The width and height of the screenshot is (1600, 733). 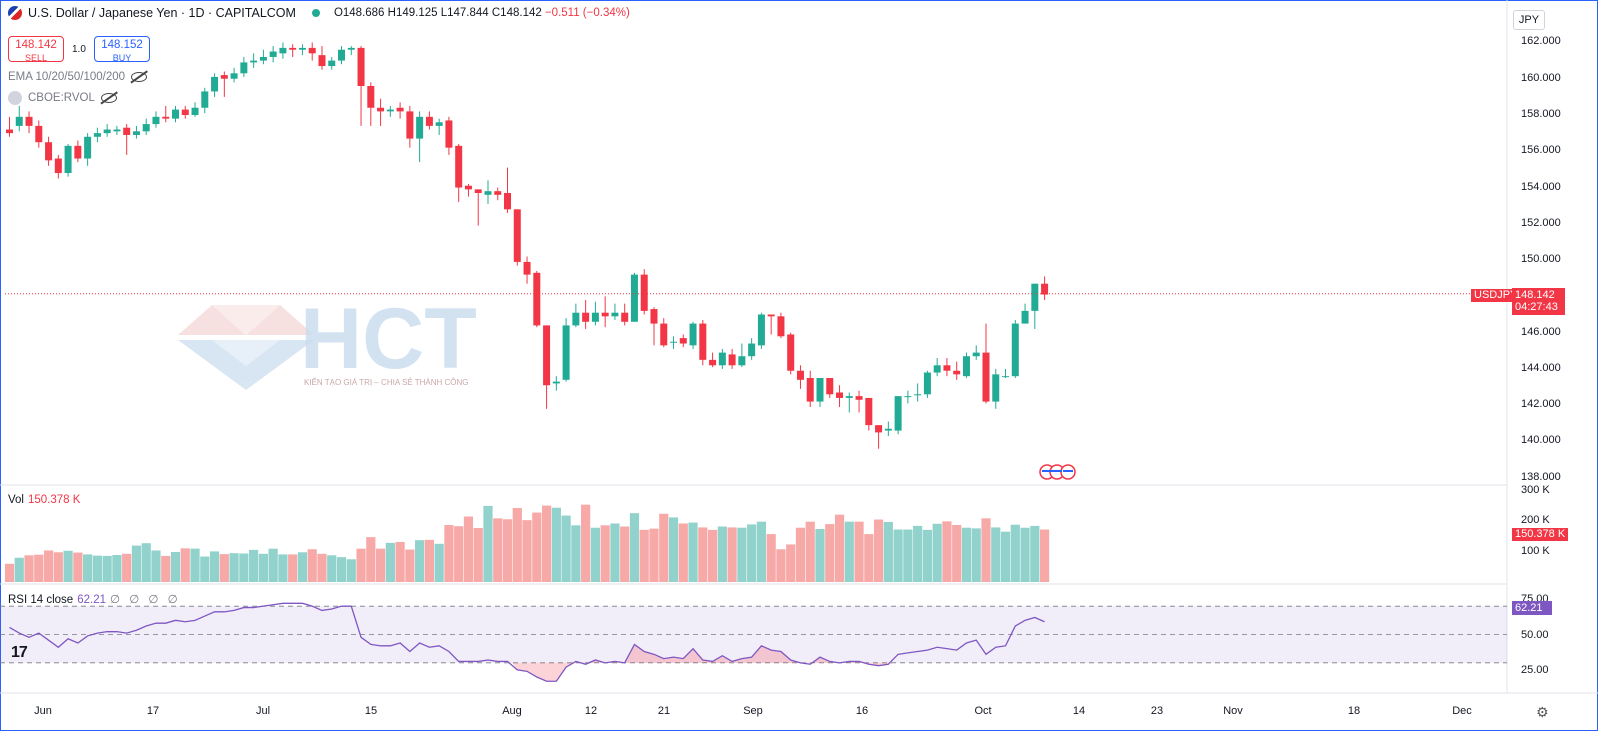 I want to click on time-tick-label: 23, so click(x=1157, y=711).